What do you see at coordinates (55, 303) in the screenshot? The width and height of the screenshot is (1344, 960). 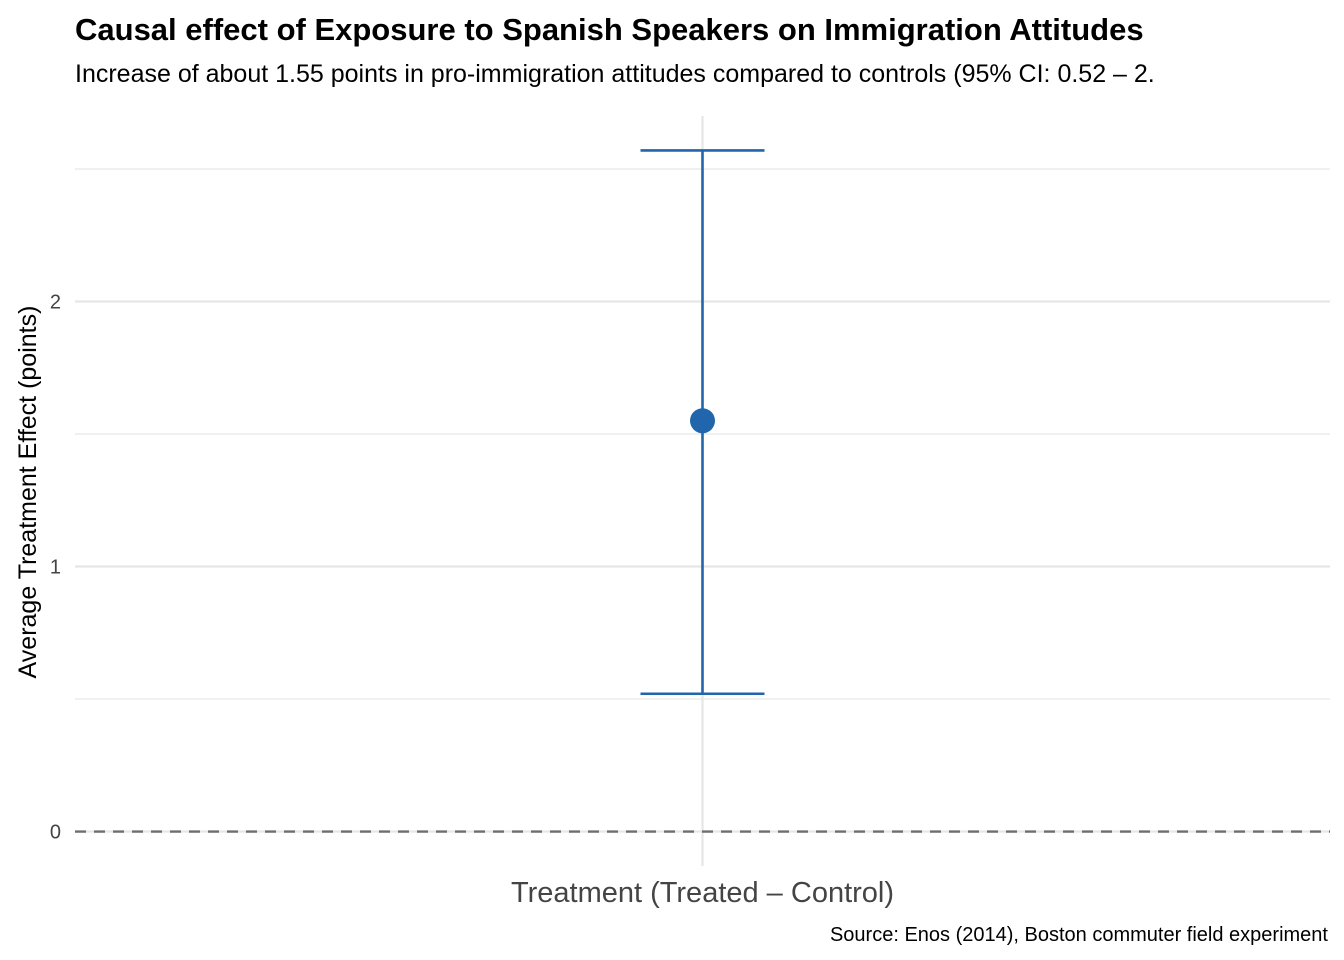 I see `y-tick-label: 2` at bounding box center [55, 303].